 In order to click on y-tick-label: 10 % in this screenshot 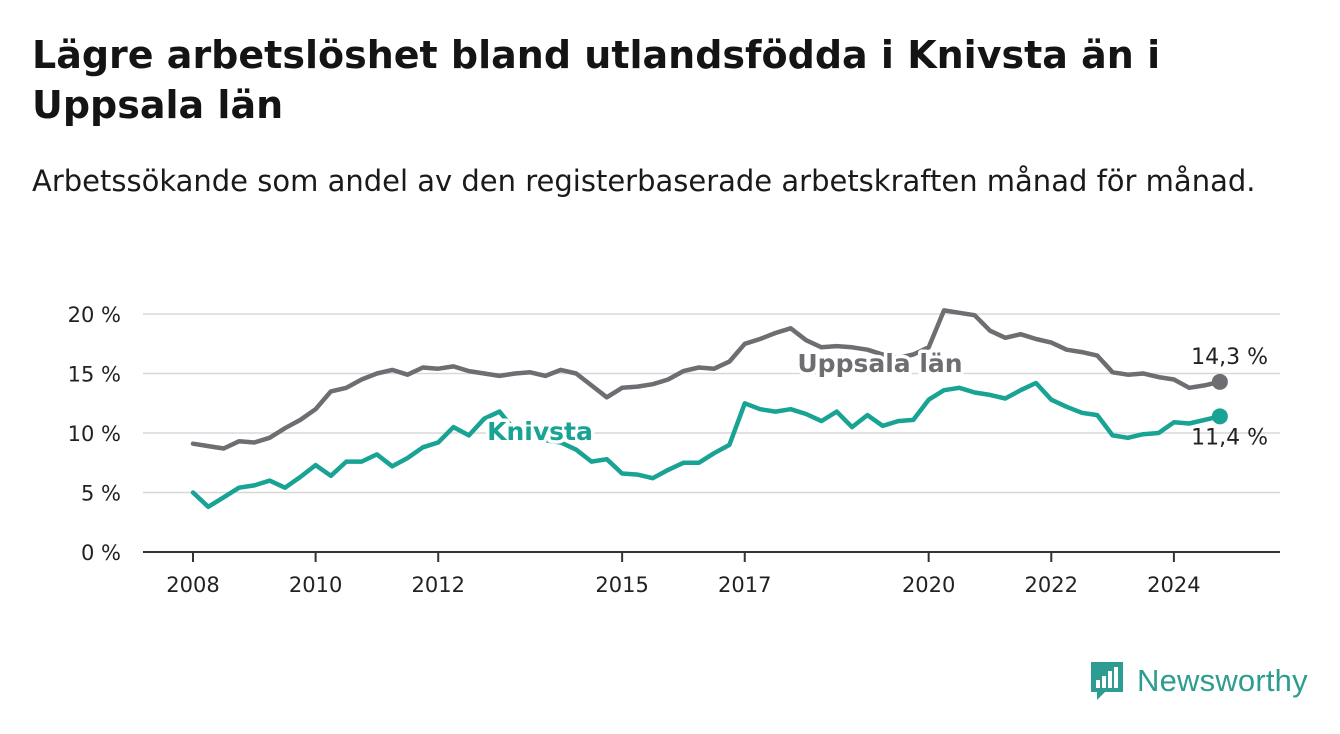, I will do `click(94, 434)`.